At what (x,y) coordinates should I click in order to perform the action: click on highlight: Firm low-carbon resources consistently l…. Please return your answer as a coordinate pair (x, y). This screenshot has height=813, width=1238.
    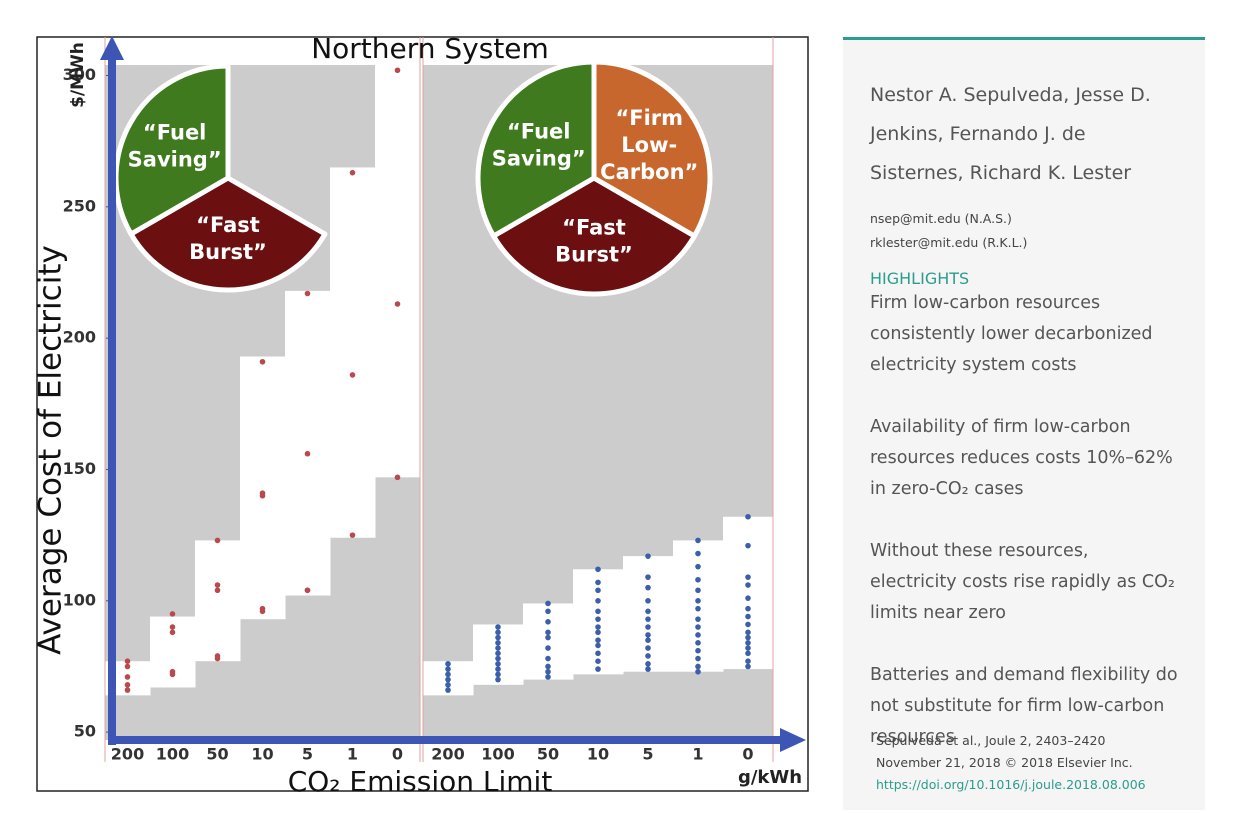
    Looking at the image, I should click on (1011, 334).